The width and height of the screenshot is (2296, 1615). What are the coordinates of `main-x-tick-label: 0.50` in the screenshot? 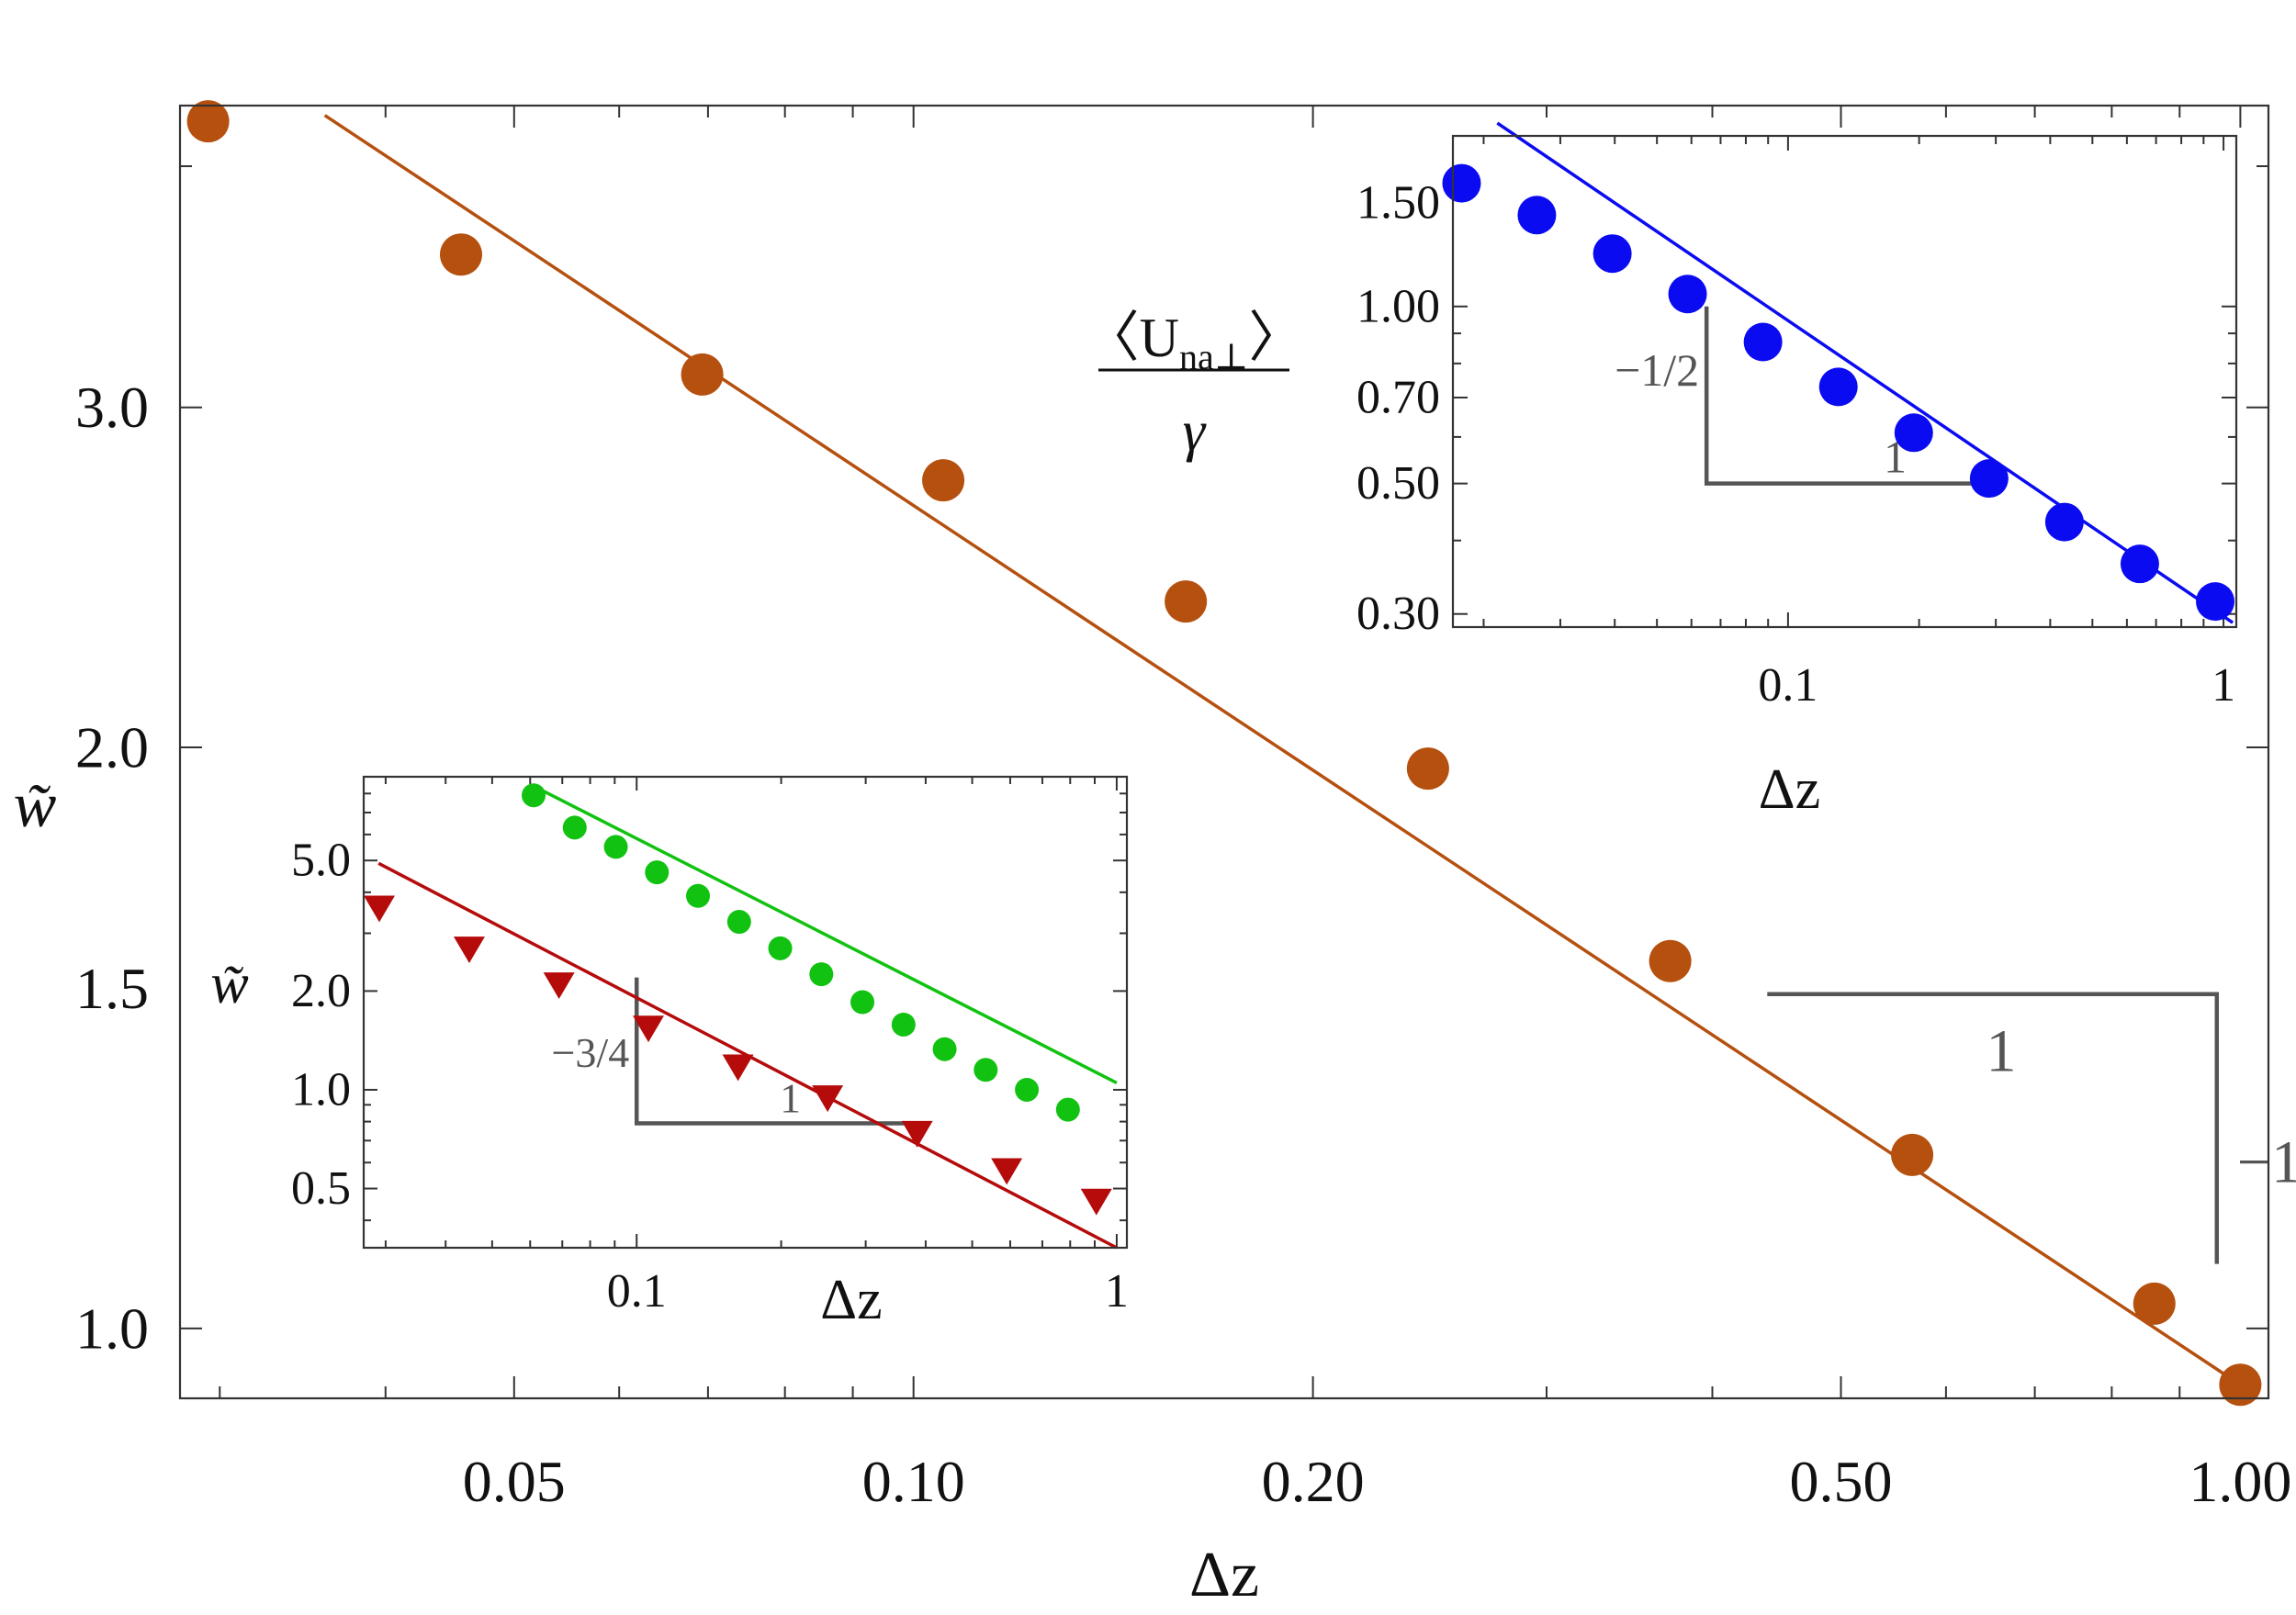 It's located at (1840, 1481).